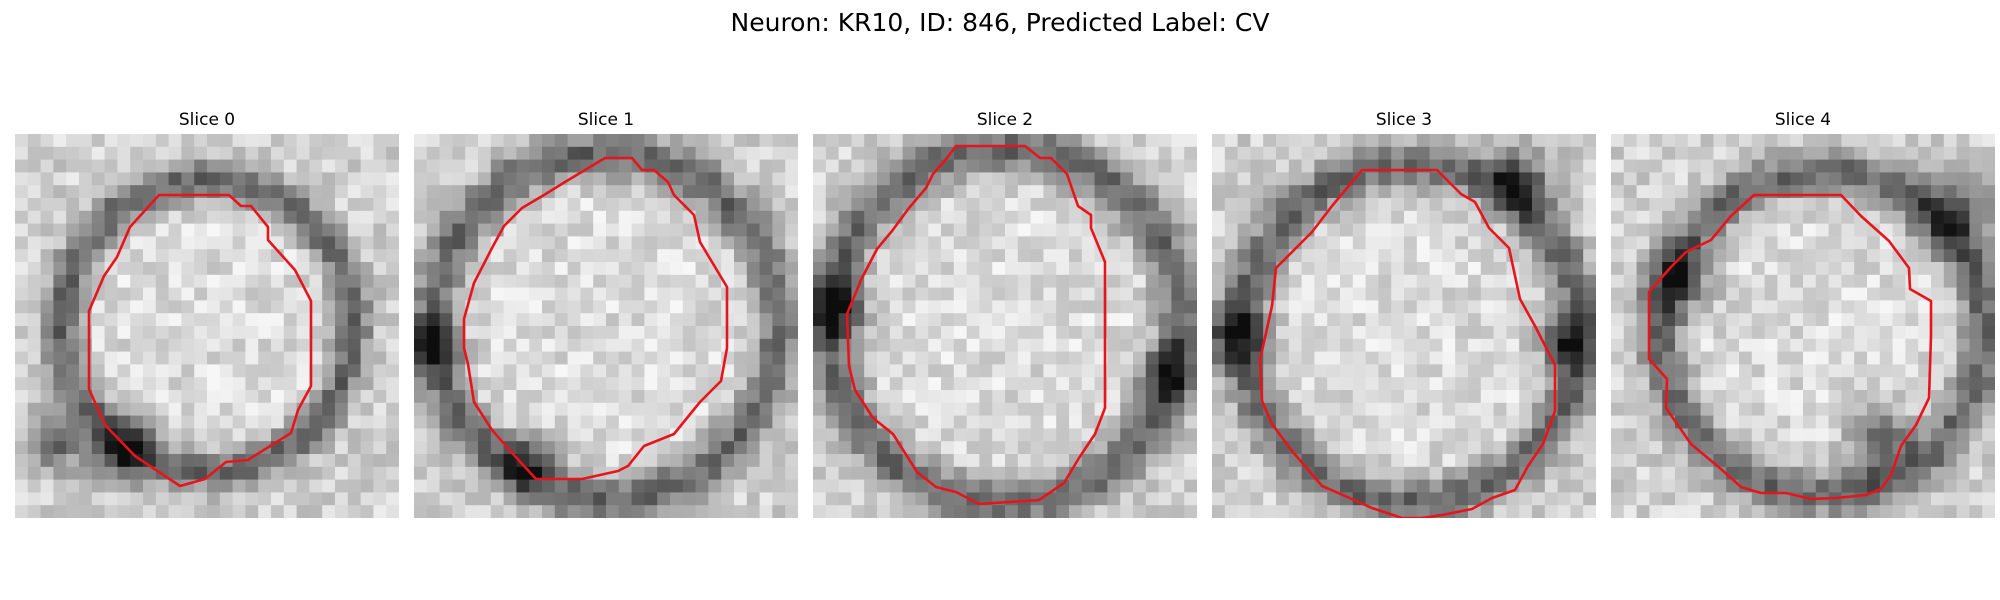 The width and height of the screenshot is (2000, 600). I want to click on slice-title: Slice 3, so click(1404, 120).